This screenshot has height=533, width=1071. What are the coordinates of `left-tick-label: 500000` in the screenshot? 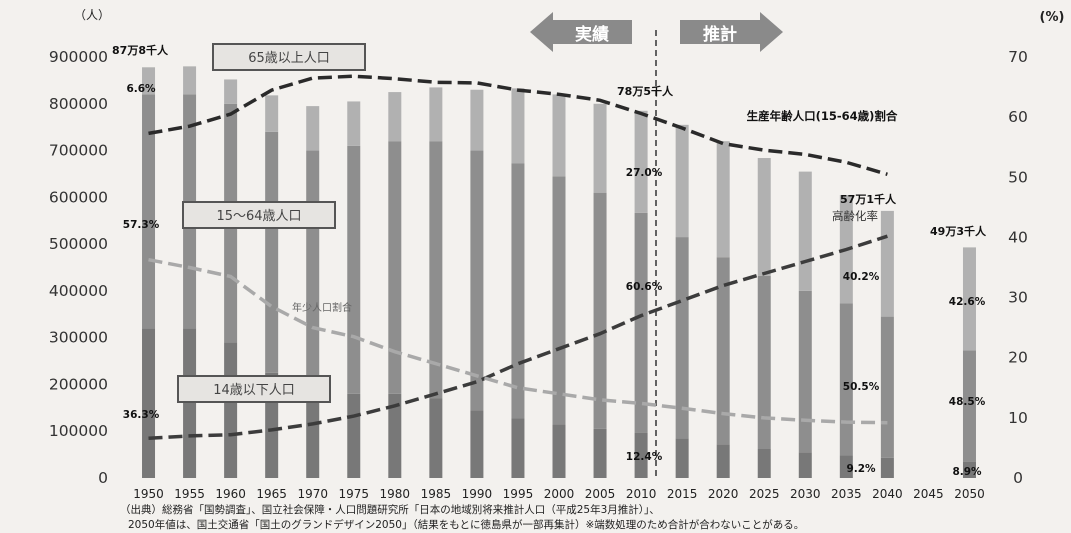 It's located at (78, 244).